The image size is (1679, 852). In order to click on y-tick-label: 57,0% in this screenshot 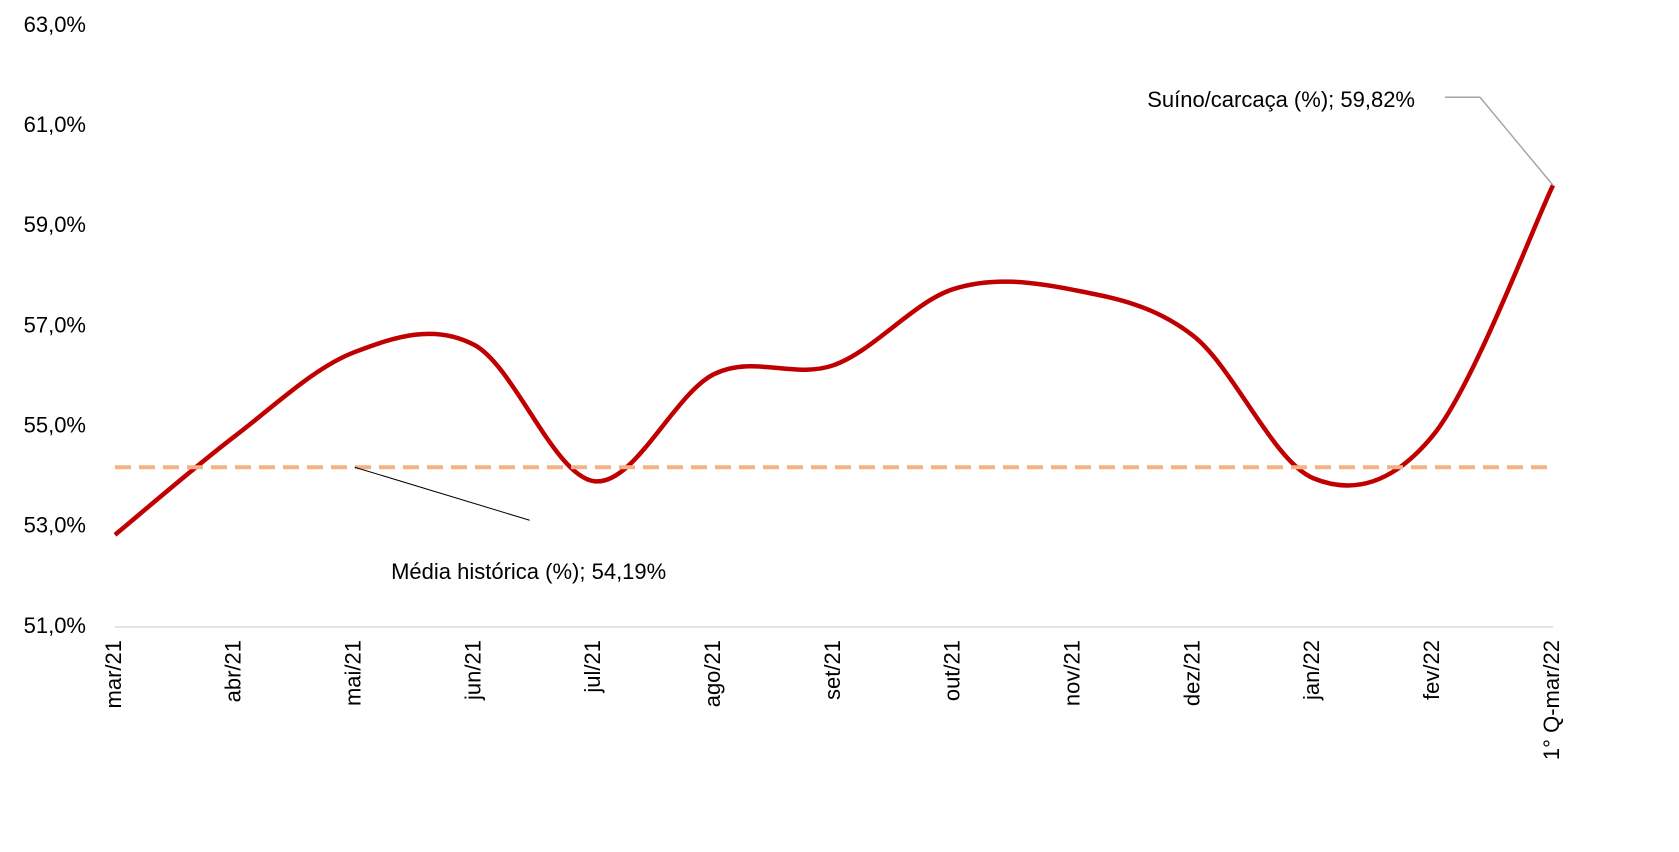, I will do `click(55, 324)`.